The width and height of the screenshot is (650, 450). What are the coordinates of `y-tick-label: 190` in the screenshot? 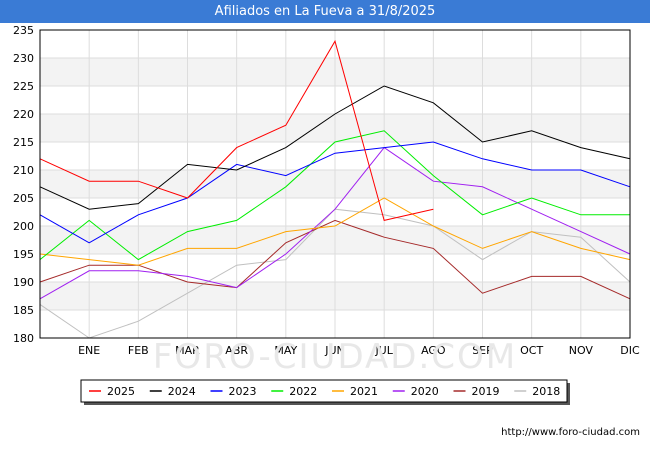 It's located at (23, 282).